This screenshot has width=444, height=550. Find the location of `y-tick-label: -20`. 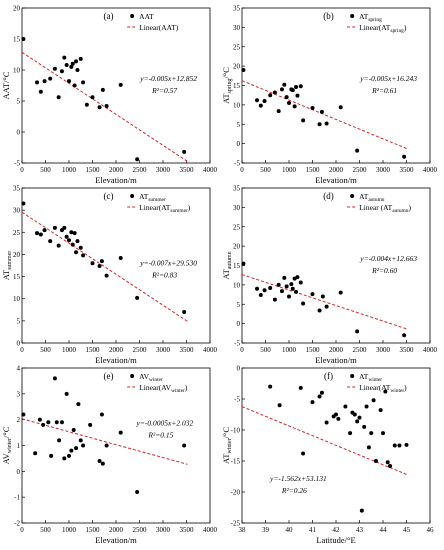

y-tick-label: -20 is located at coordinates (236, 493).